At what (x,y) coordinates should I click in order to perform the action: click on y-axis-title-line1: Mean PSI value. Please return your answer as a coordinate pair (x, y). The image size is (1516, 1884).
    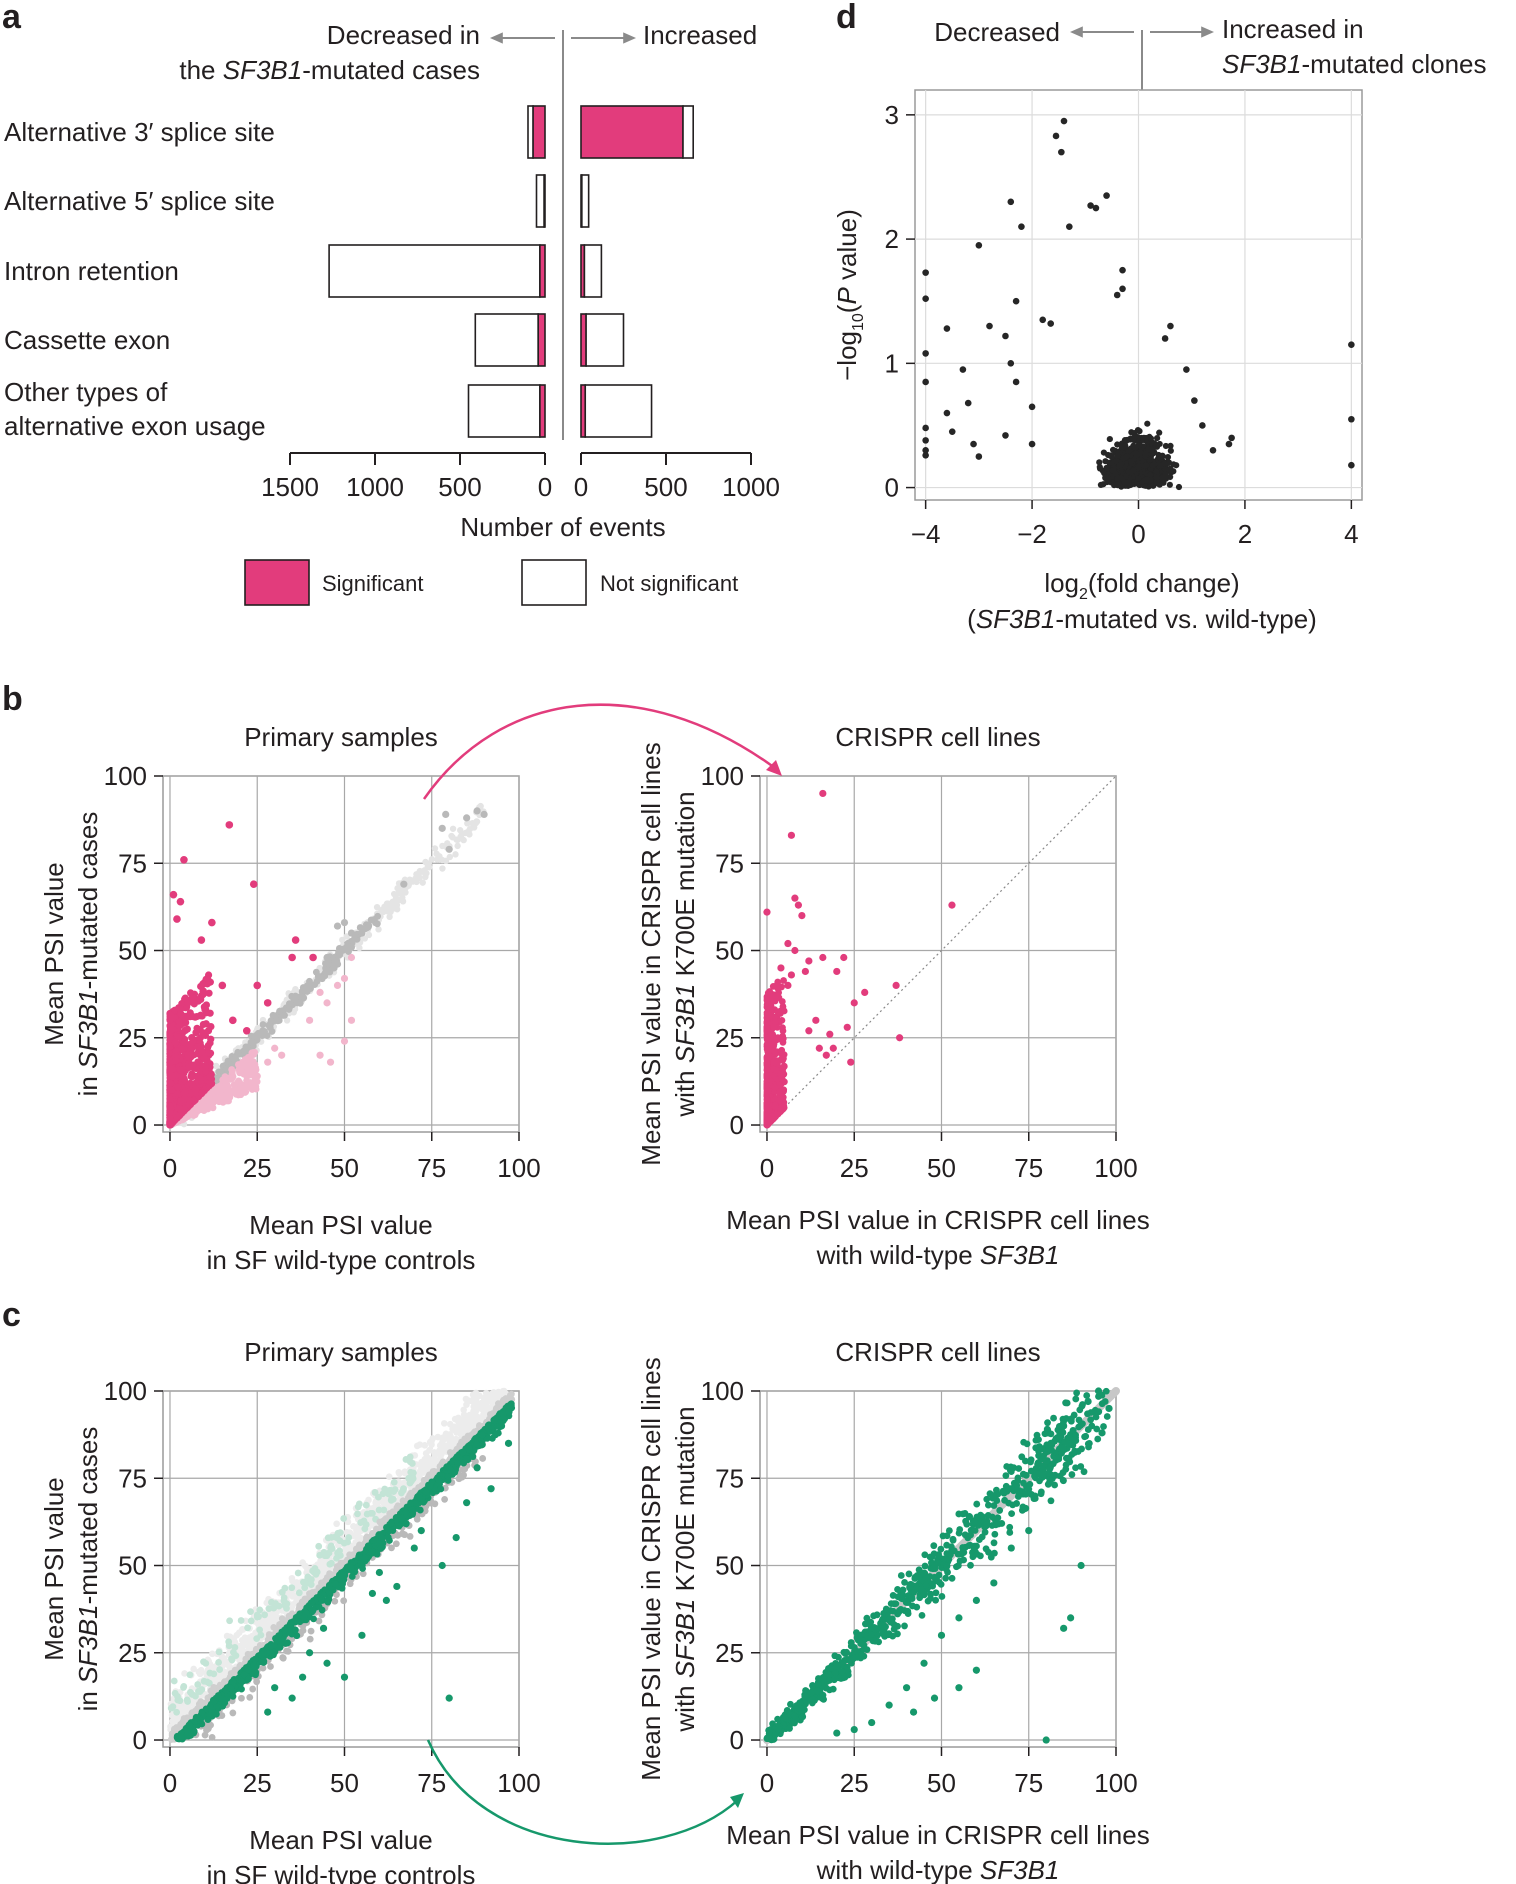
    Looking at the image, I should click on (54, 954).